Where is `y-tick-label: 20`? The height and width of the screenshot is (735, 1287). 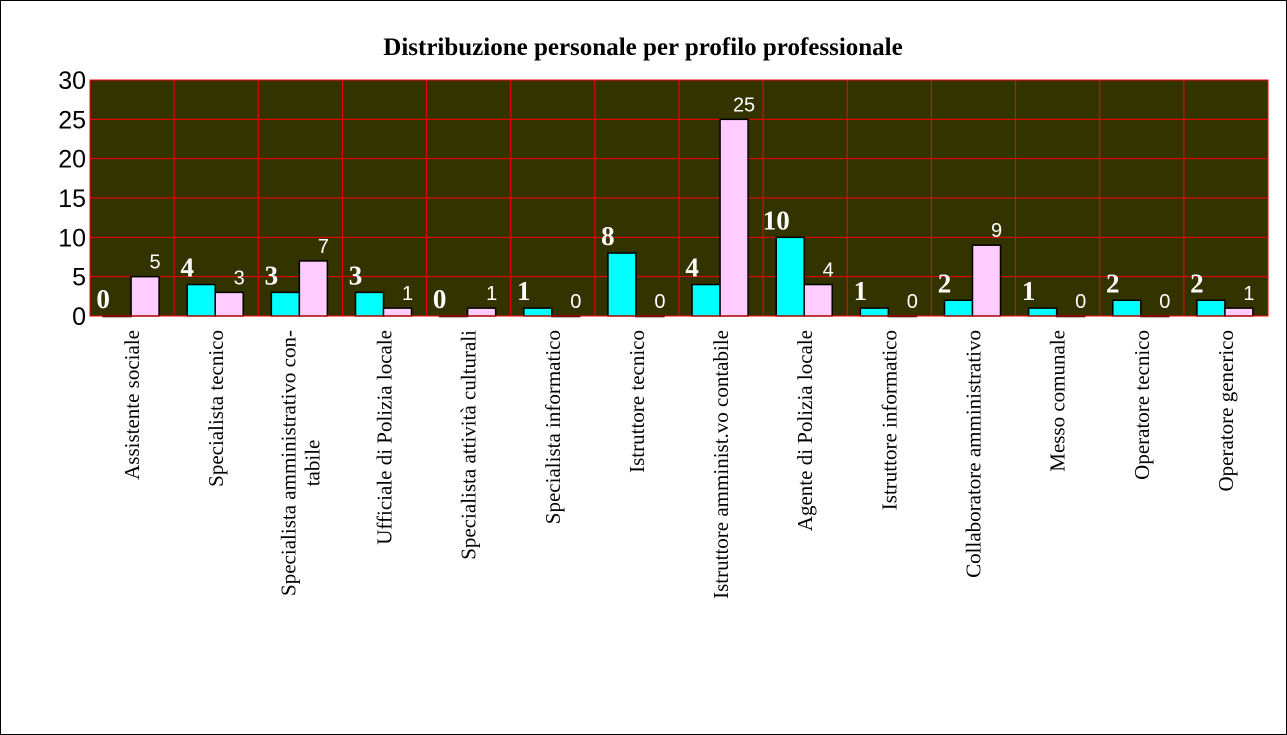
y-tick-label: 20 is located at coordinates (72, 160).